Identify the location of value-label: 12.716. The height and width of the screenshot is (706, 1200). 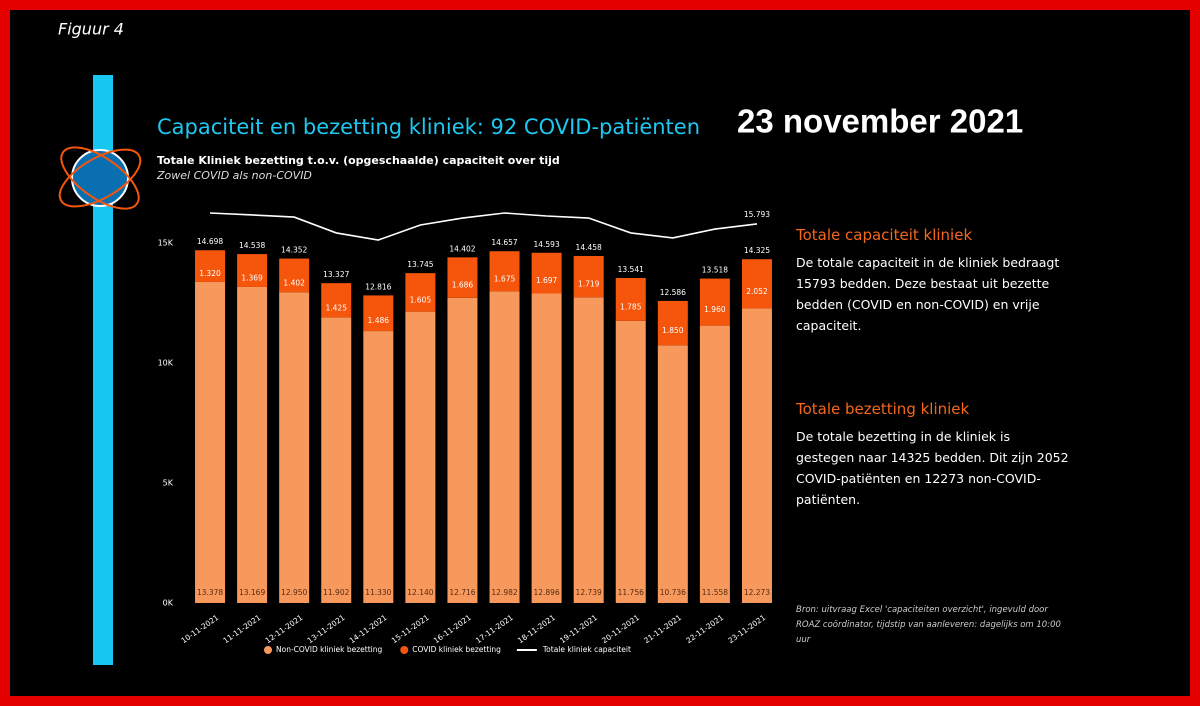
(462, 592).